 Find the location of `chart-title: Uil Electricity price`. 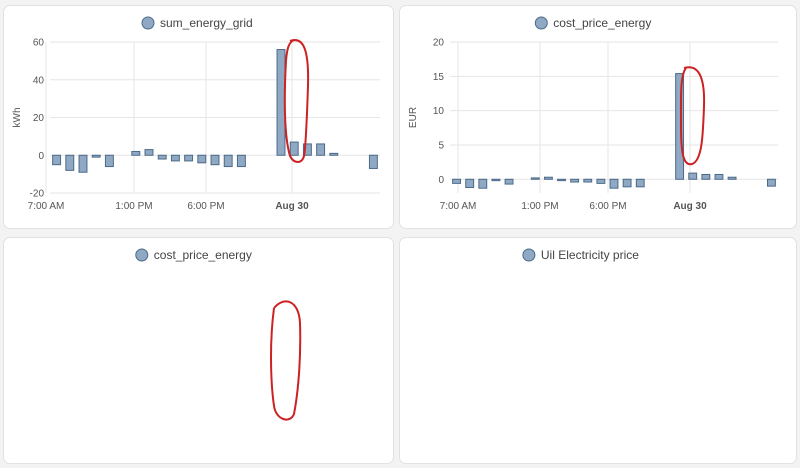

chart-title: Uil Electricity price is located at coordinates (590, 255).